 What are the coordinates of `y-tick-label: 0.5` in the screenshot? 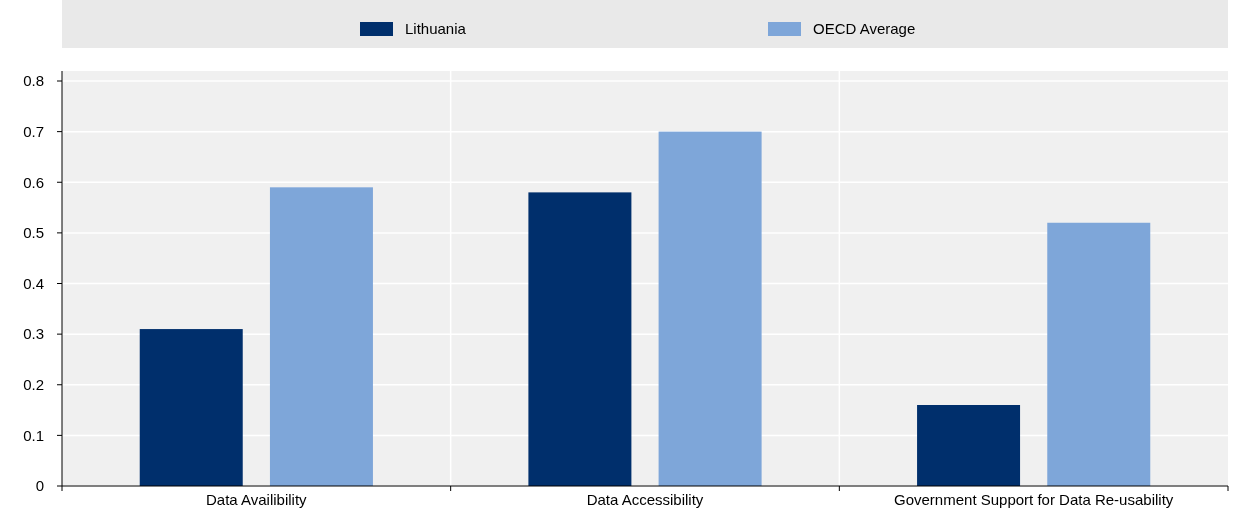 It's located at (33, 233).